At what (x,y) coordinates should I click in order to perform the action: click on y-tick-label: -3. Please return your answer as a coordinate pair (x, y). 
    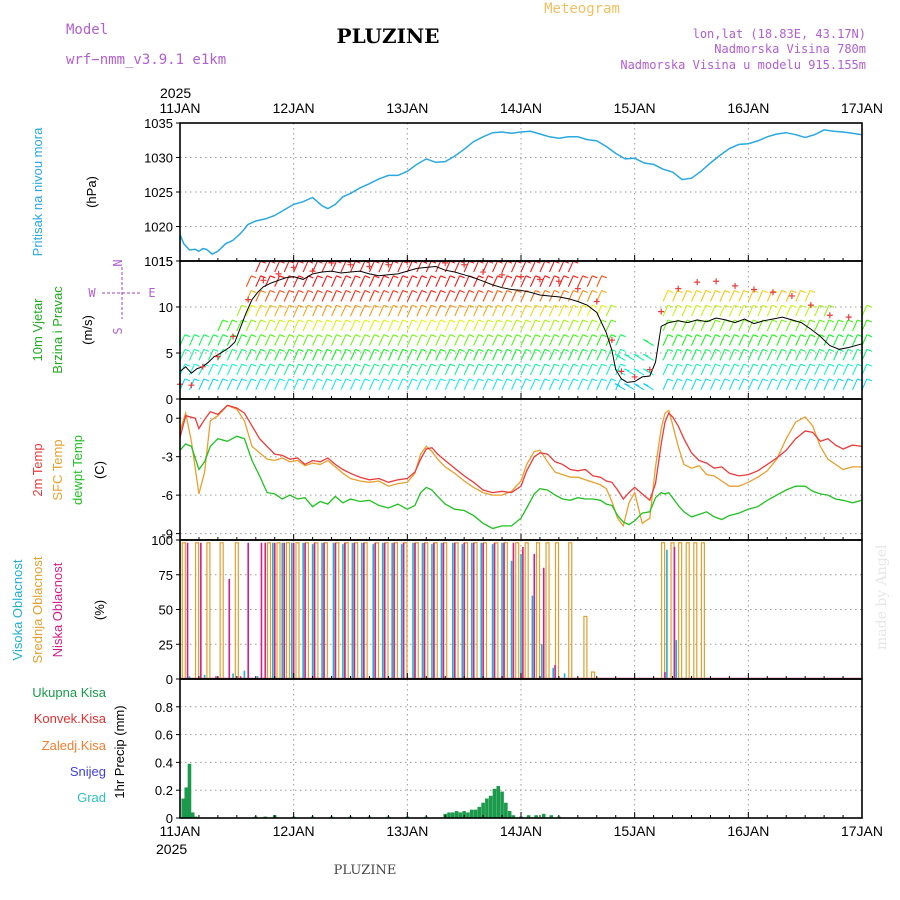
    Looking at the image, I should click on (167, 457).